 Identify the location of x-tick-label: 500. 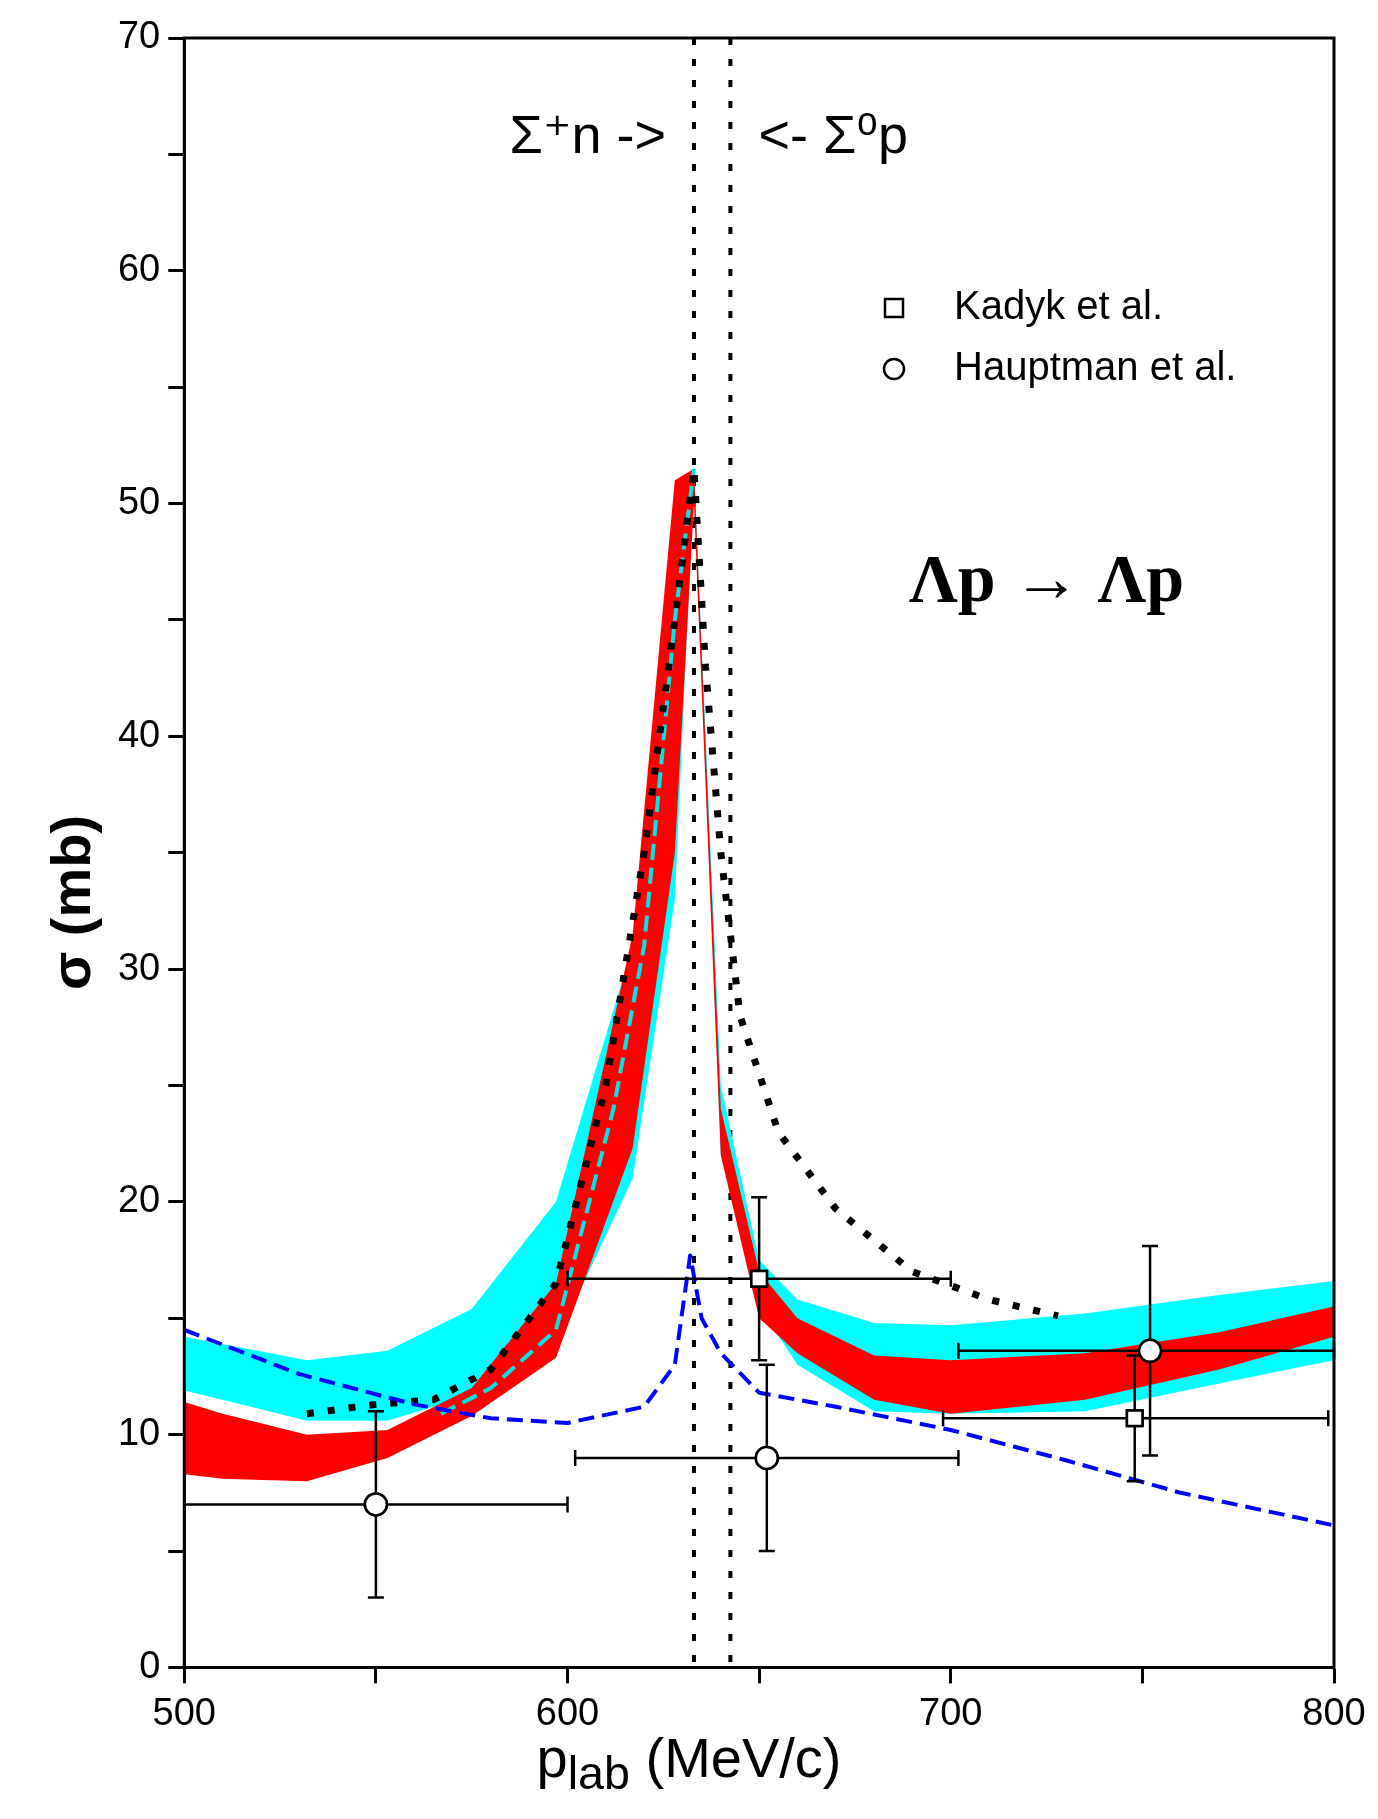
(184, 1711).